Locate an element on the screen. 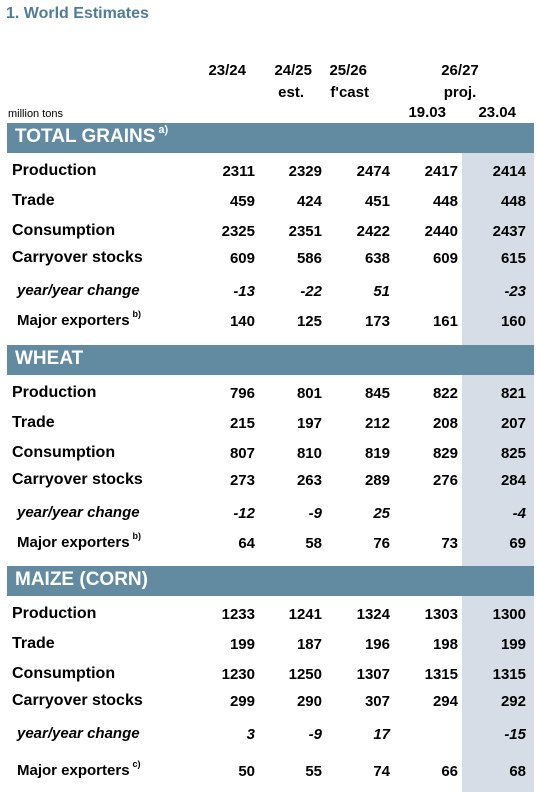  table-cell: 263 is located at coordinates (309, 480).